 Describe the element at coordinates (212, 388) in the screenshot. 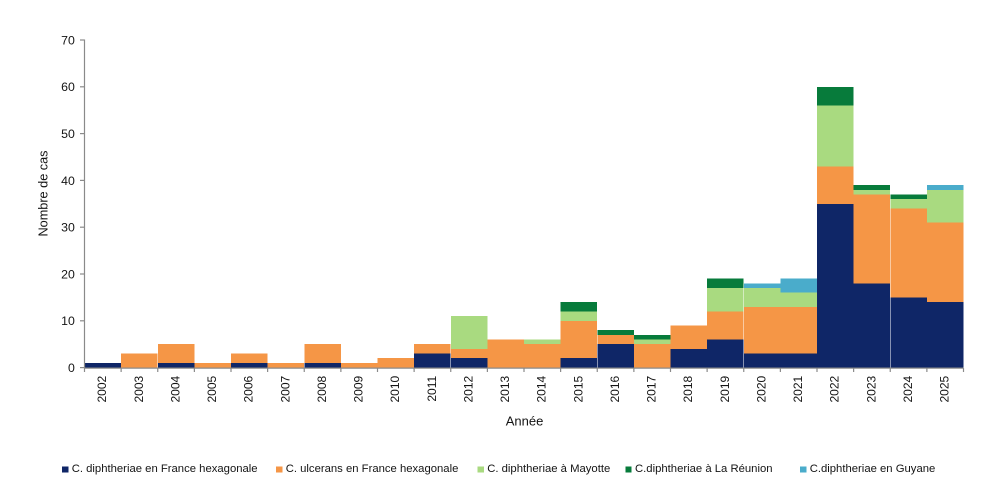

I see `svg-text: 2005` at that location.